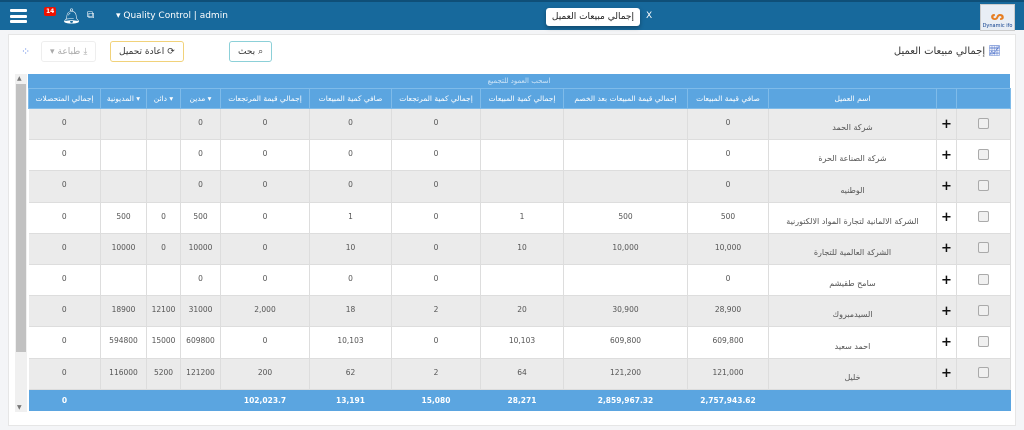 This screenshot has height=430, width=1024. What do you see at coordinates (592, 17) in the screenshot?
I see `tab-customer-sales: إجمالي مبيعات العميل` at bounding box center [592, 17].